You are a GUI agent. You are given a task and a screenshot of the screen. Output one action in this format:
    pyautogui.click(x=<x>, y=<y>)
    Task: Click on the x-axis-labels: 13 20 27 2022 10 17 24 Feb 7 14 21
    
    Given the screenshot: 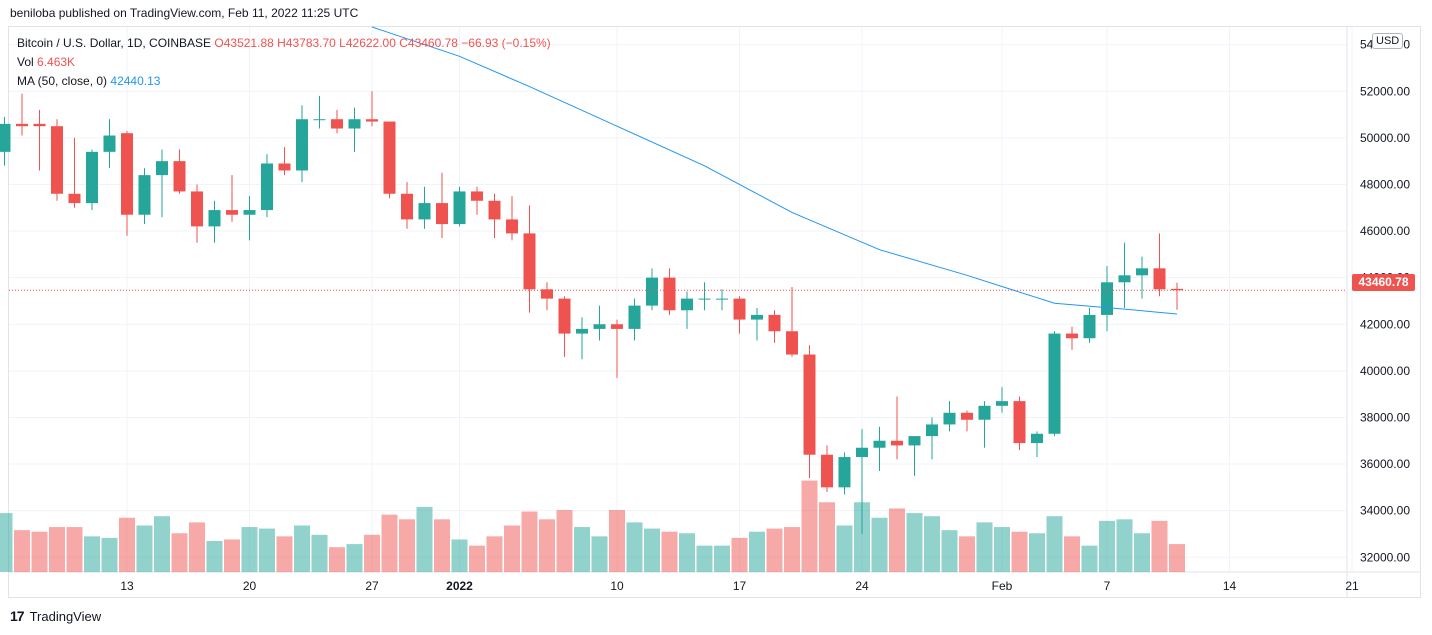 What is the action you would take?
    pyautogui.click(x=739, y=586)
    